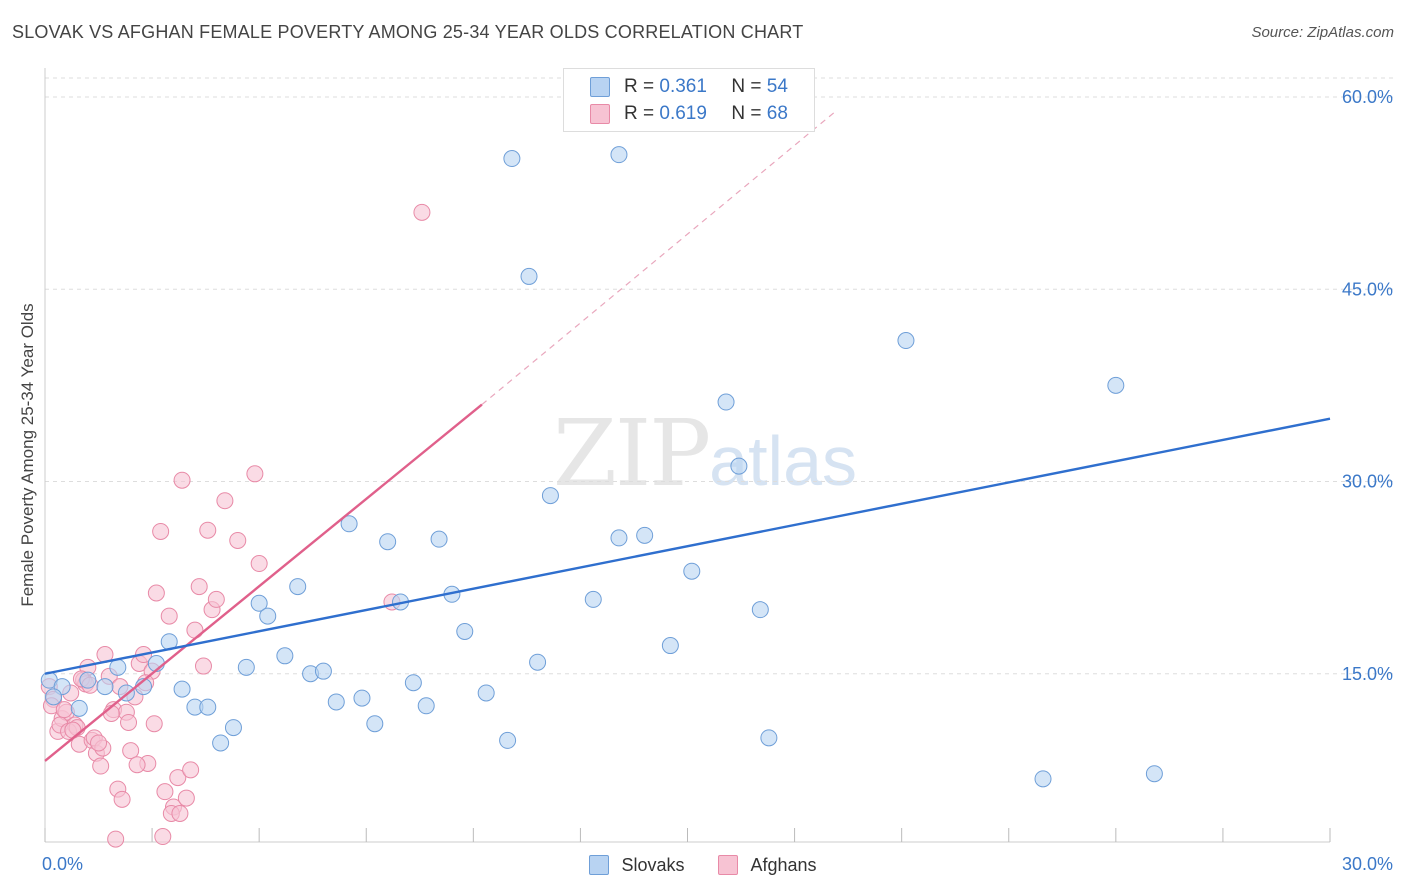 This screenshot has height=892, width=1406. What do you see at coordinates (600, 114) in the screenshot?
I see `afghans-swatch` at bounding box center [600, 114].